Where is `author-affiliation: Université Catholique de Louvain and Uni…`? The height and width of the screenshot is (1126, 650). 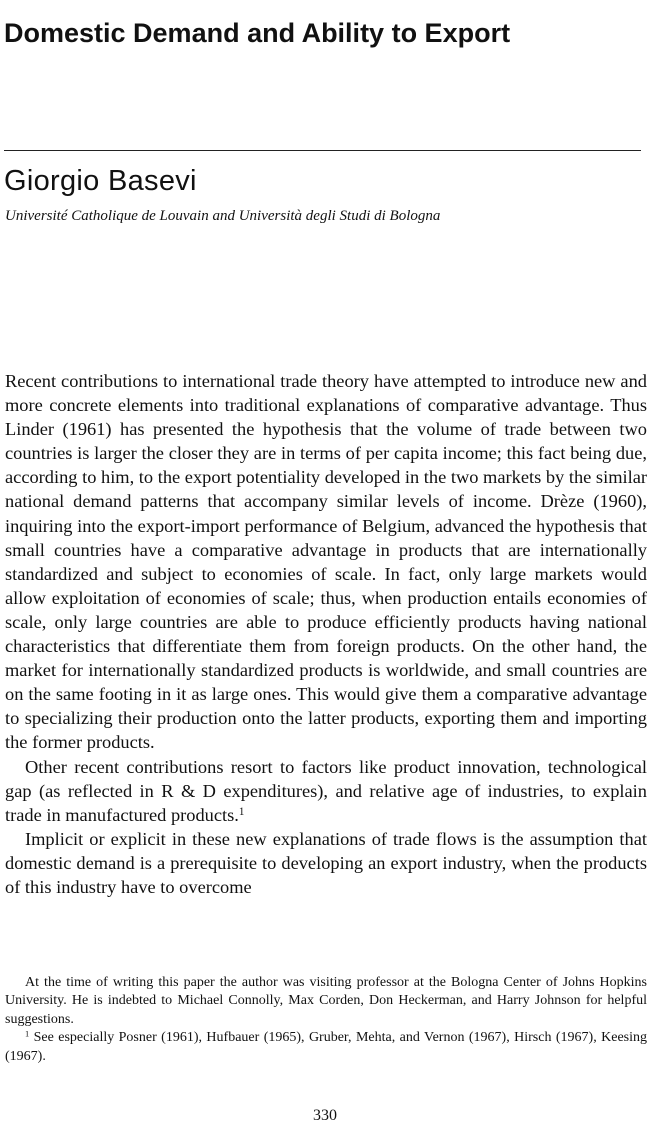 author-affiliation: Université Catholique de Louvain and Uni… is located at coordinates (223, 216).